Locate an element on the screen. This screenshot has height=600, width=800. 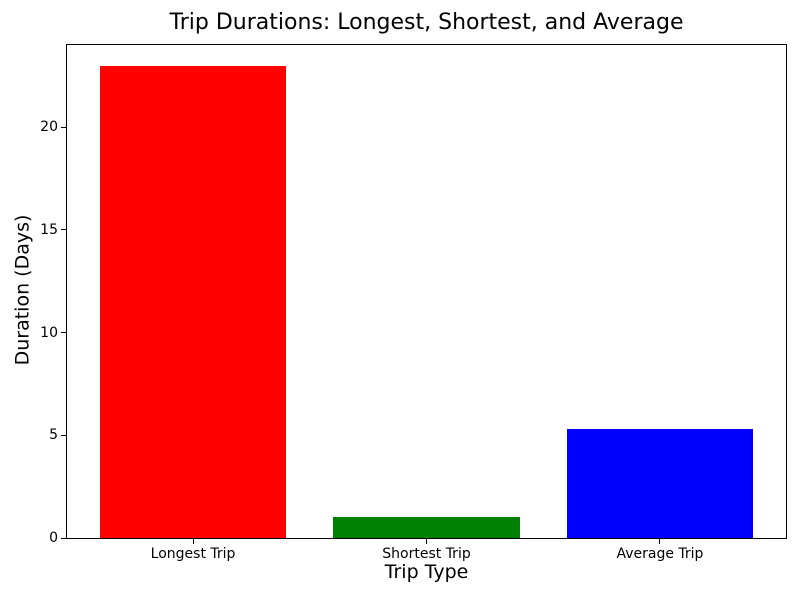
x-tick-label-shortest-trip: Shortest Trip is located at coordinates (426, 554).